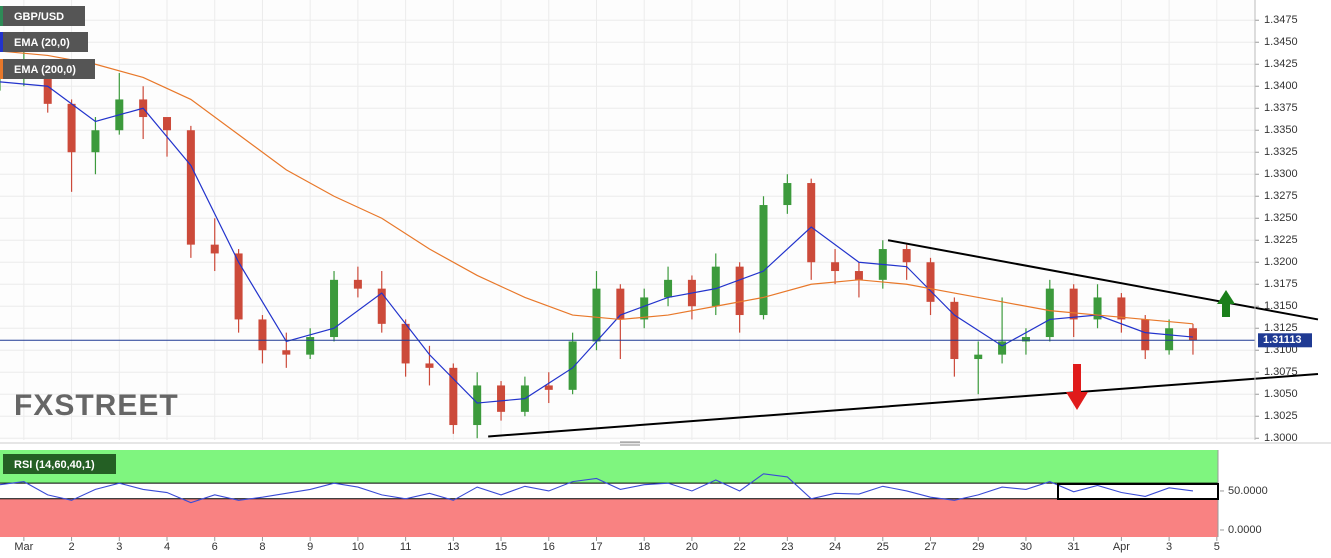 This screenshot has height=558, width=1331. What do you see at coordinates (1281, 240) in the screenshot?
I see `y-tick-label: 1.3225` at bounding box center [1281, 240].